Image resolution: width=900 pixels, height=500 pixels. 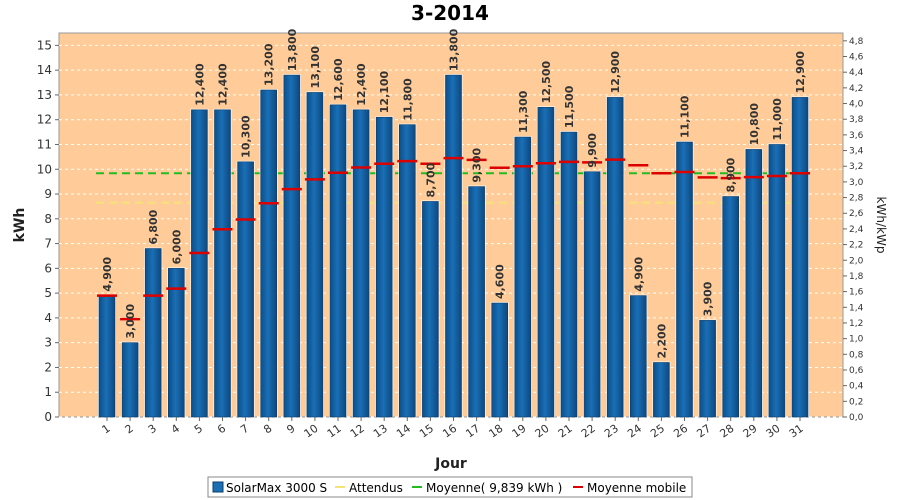 I want to click on bar-value-label: 3,900, so click(x=708, y=298).